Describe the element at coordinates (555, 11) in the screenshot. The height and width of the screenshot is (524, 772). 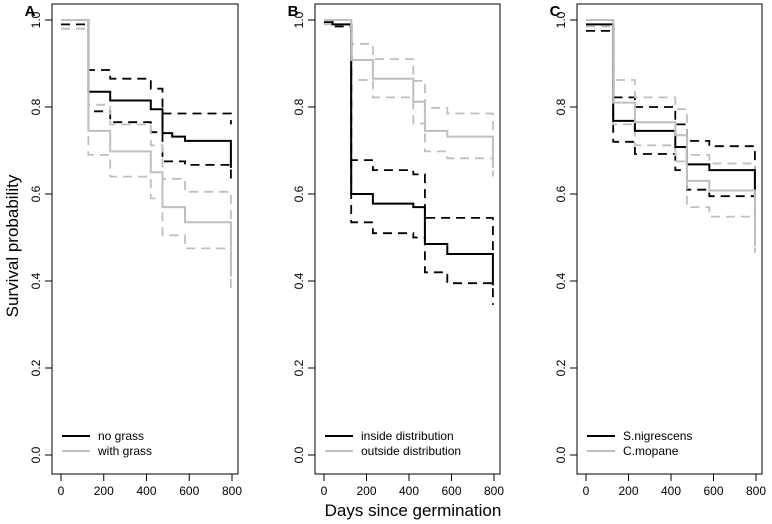
I see `panel-label: C` at that location.